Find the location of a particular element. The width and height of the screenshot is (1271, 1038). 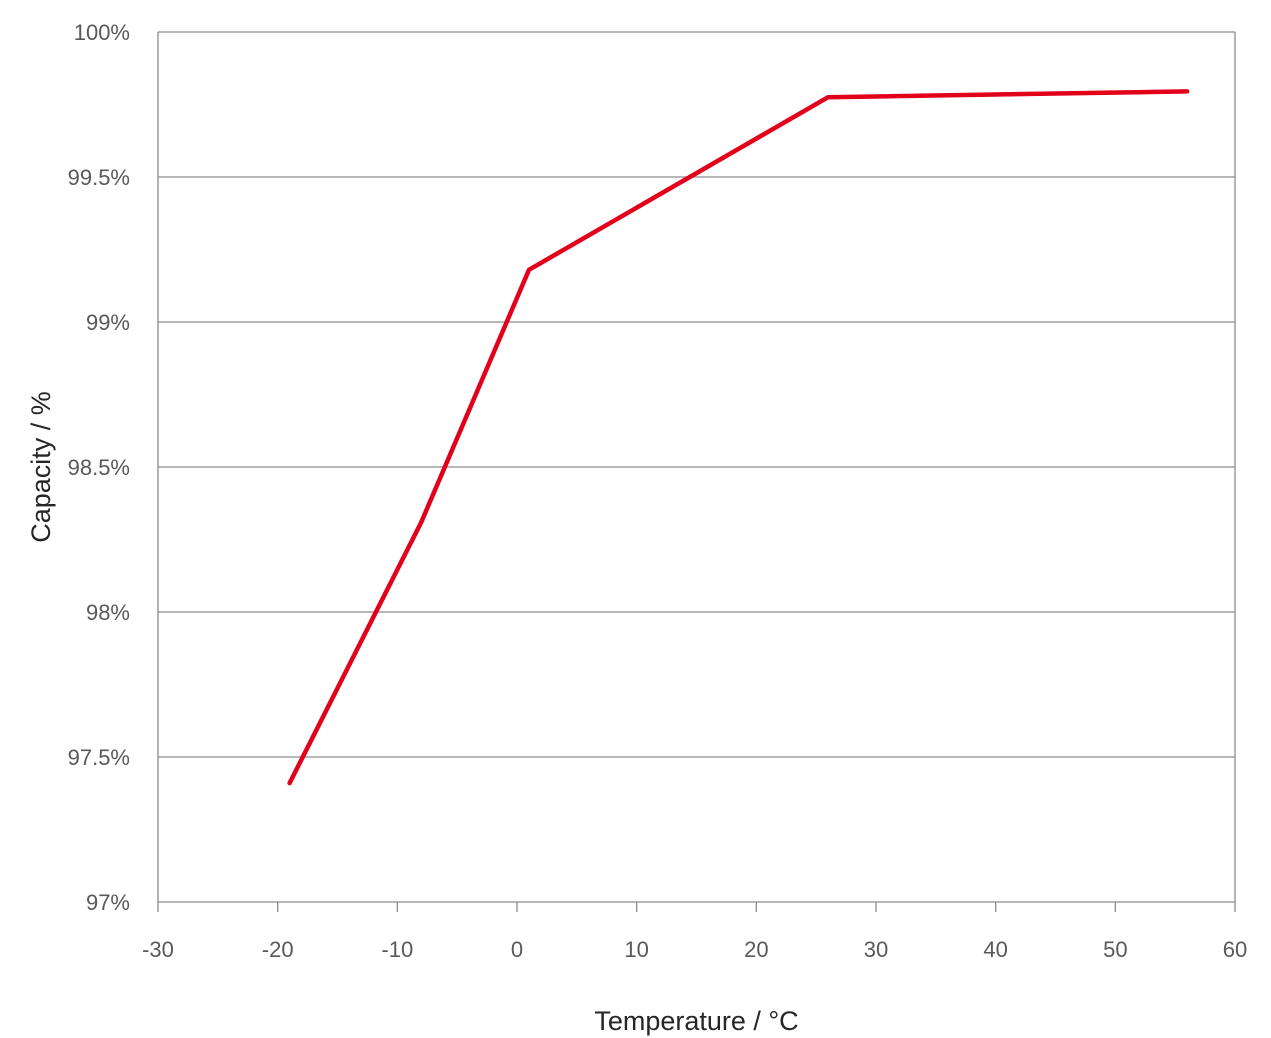

x-tick-label: 50 is located at coordinates (1115, 949).